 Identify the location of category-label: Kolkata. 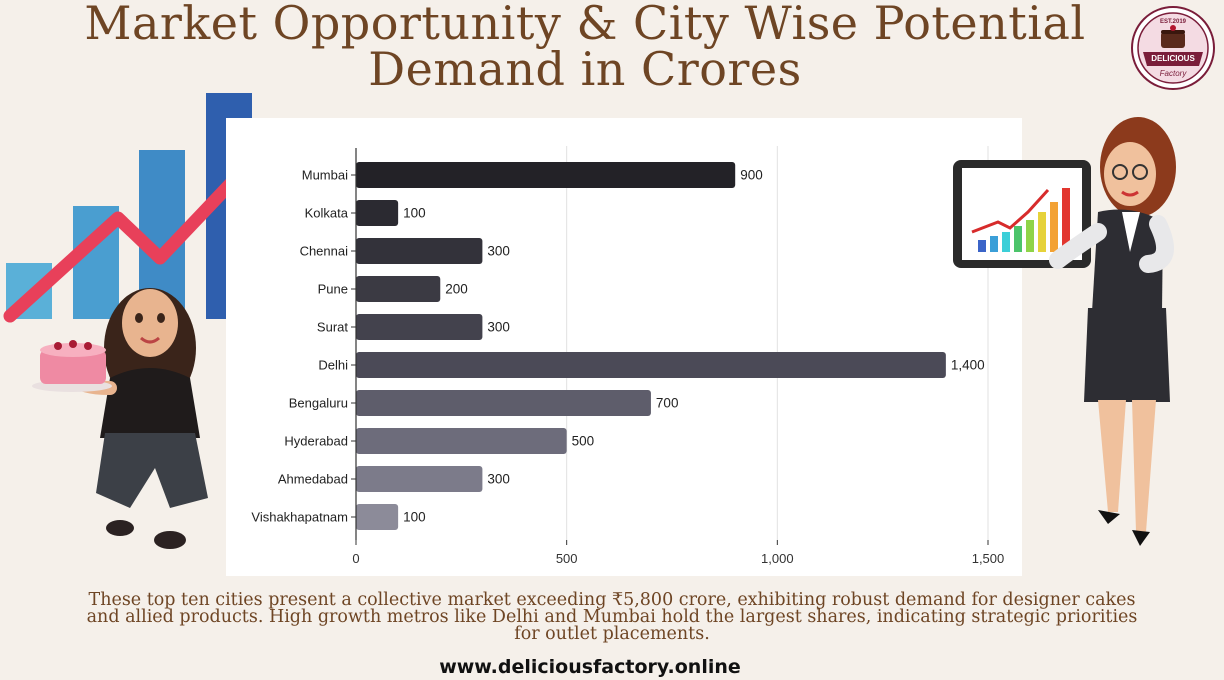
(327, 213).